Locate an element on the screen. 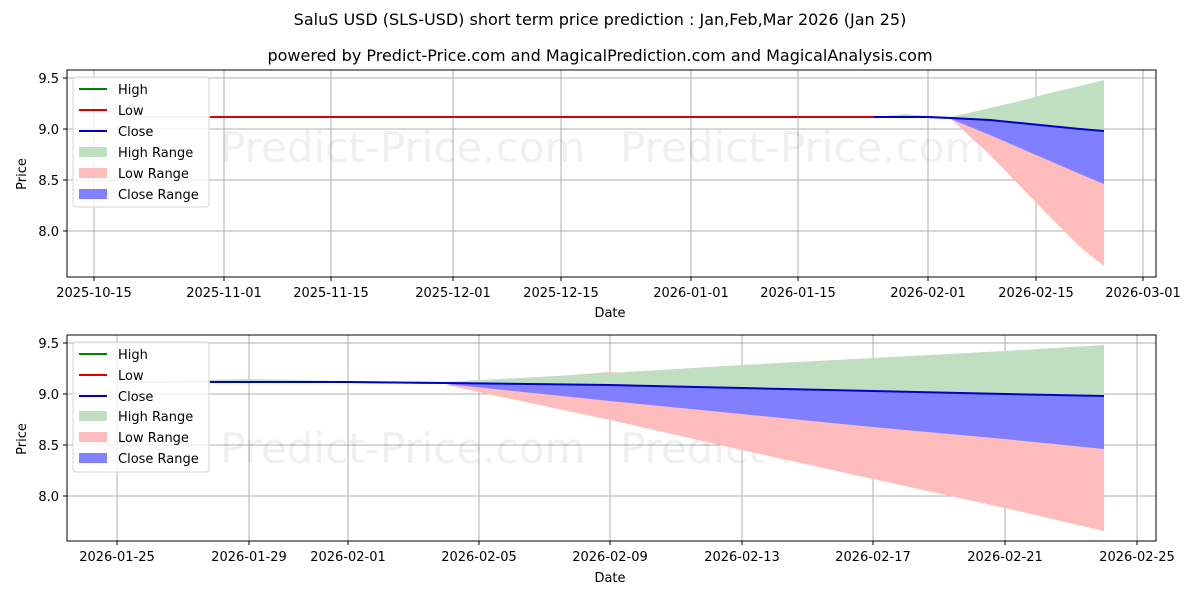  svg-text: 2026-02-09 is located at coordinates (610, 557).